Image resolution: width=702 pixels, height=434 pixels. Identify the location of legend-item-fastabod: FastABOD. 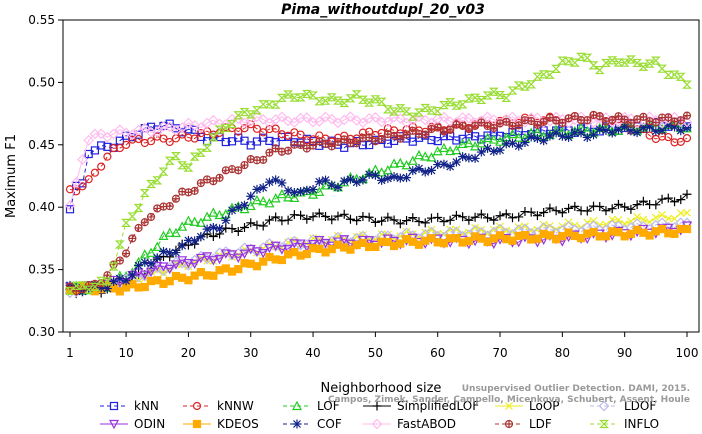
(409, 424).